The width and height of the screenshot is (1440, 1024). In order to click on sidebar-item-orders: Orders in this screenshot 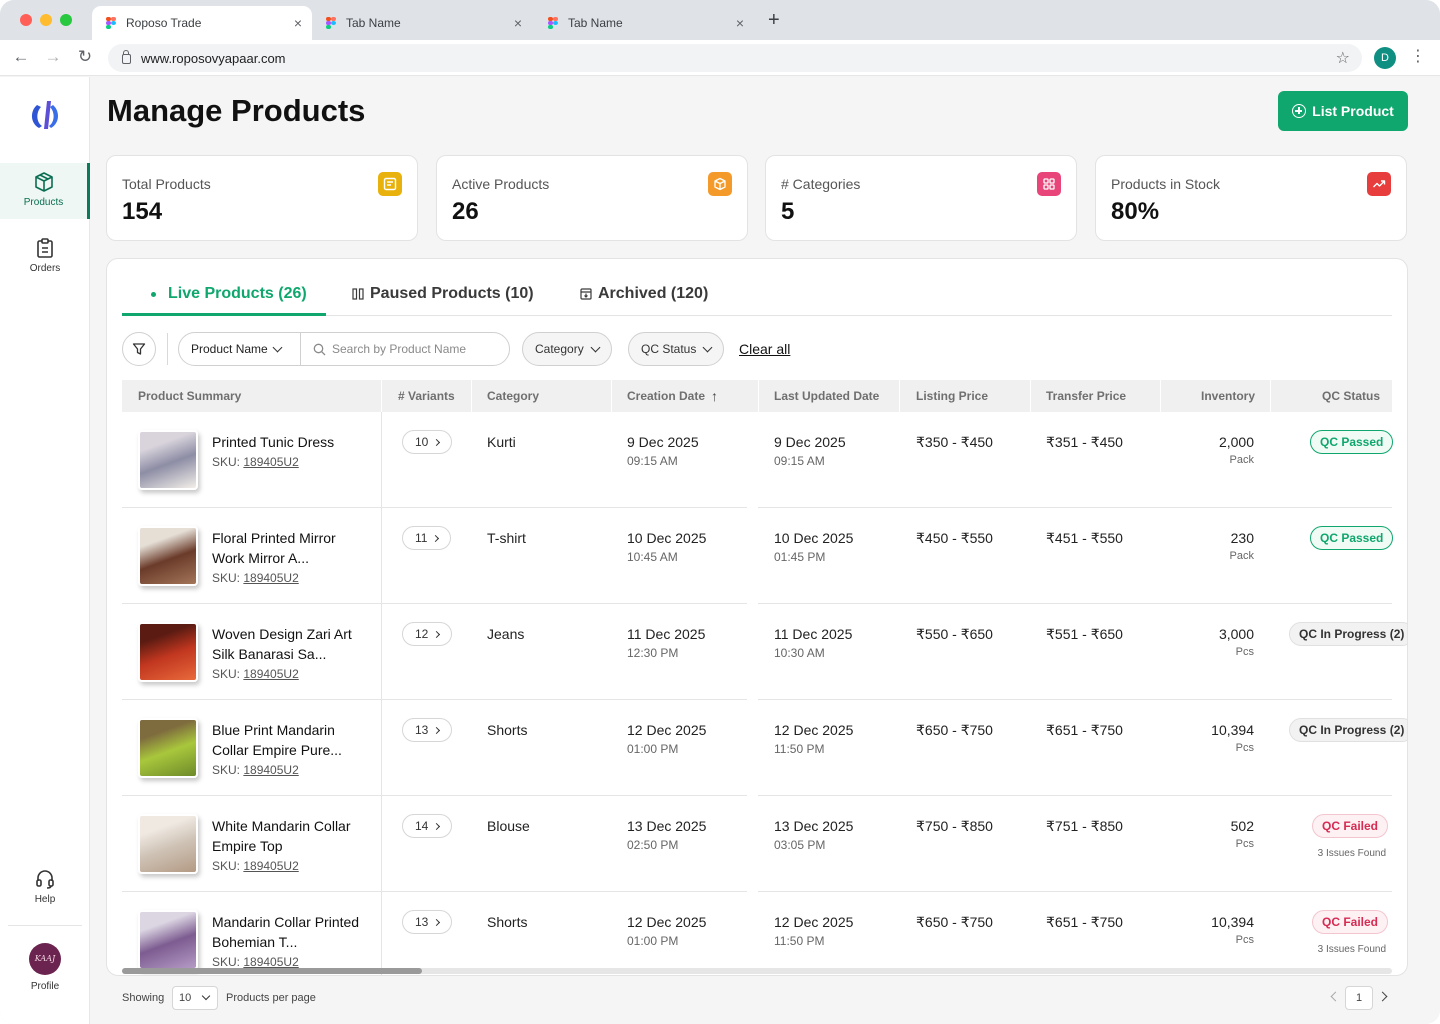, I will do `click(45, 257)`.